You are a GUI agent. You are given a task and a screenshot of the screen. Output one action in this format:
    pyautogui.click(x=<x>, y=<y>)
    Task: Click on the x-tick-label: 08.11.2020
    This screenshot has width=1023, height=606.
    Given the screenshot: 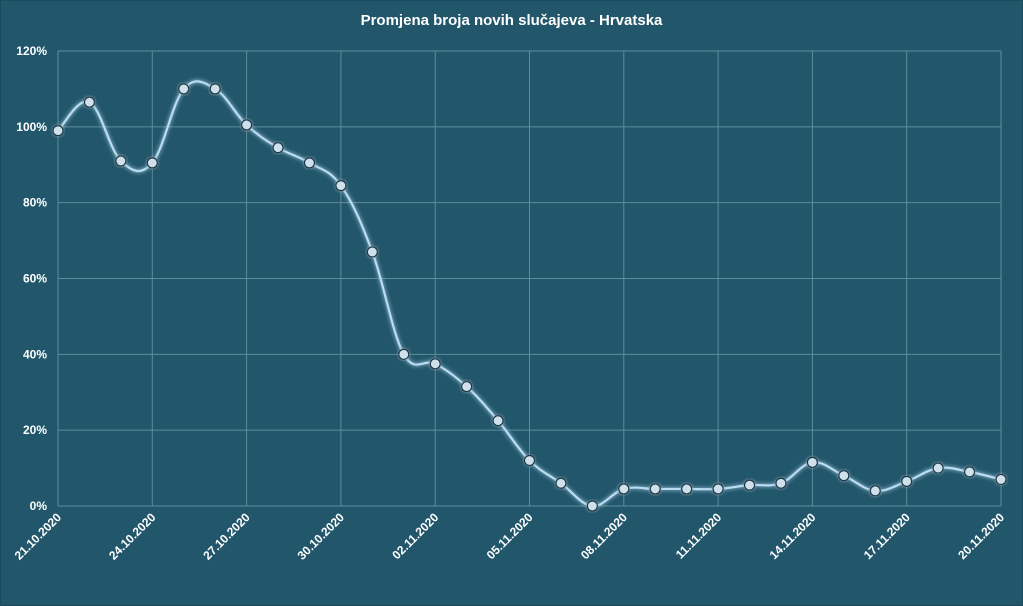 What is the action you would take?
    pyautogui.click(x=604, y=536)
    